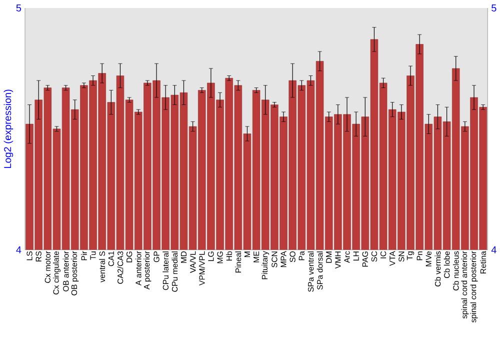 The width and height of the screenshot is (500, 350). Describe the element at coordinates (493, 250) in the screenshot. I see `y2-tick-label: 4` at that location.